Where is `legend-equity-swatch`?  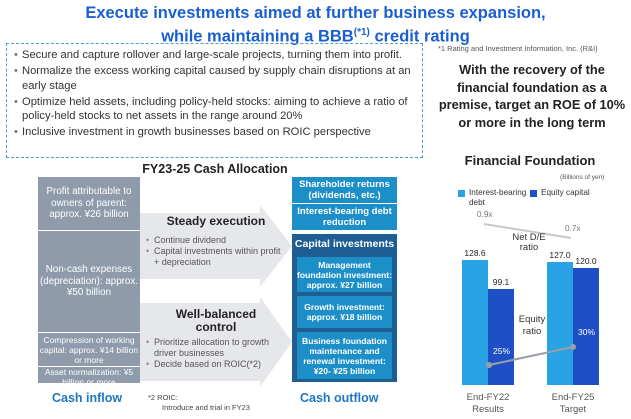 legend-equity-swatch is located at coordinates (533, 193).